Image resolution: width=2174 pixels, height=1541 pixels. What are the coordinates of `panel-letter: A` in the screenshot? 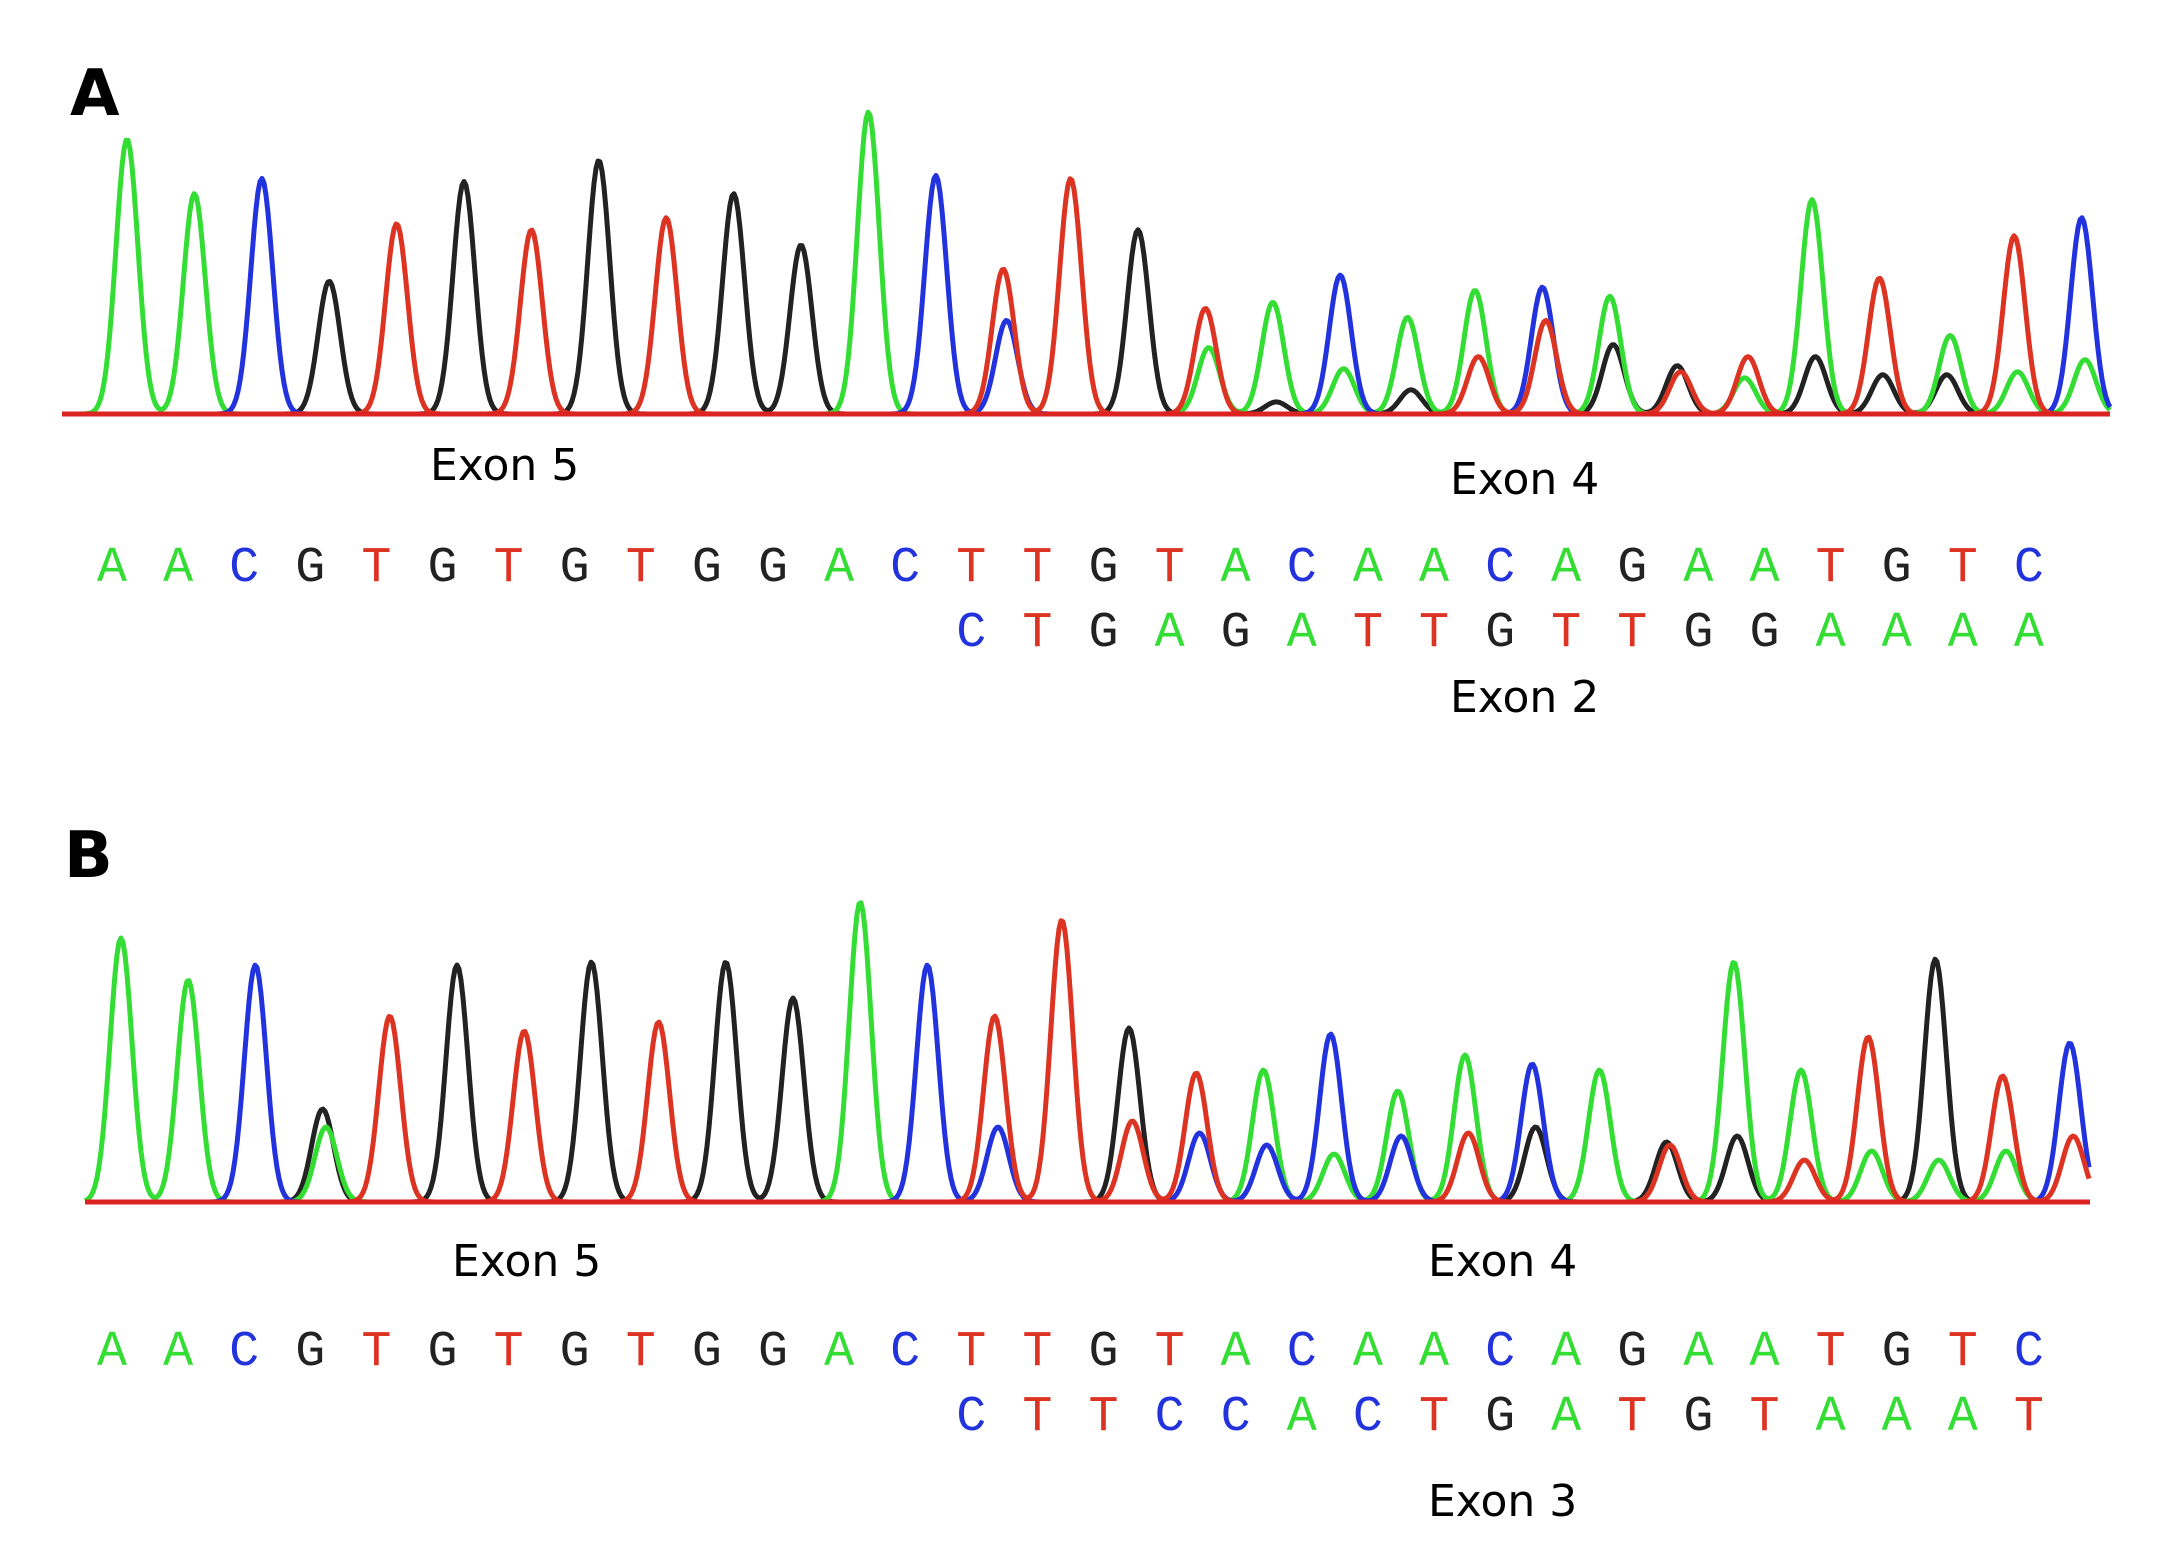 It's located at (95, 94).